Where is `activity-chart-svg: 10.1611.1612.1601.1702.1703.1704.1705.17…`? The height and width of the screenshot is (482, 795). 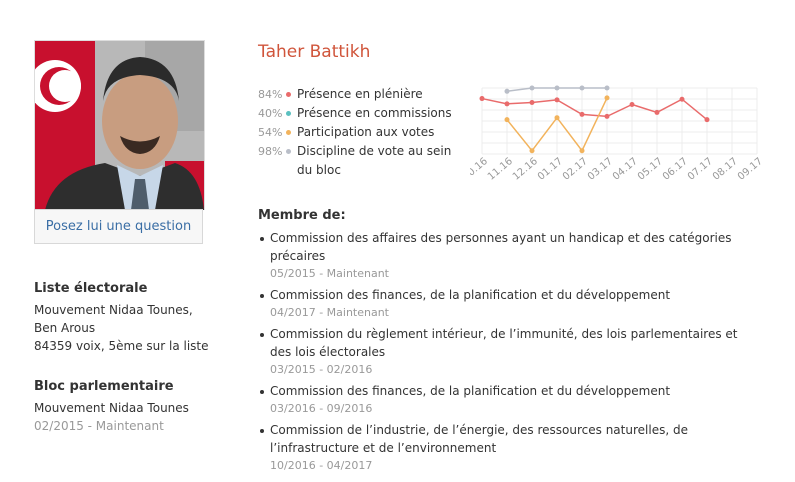 activity-chart-svg: 10.1611.1612.1601.1702.1703.1704.1705.17… is located at coordinates (613, 134).